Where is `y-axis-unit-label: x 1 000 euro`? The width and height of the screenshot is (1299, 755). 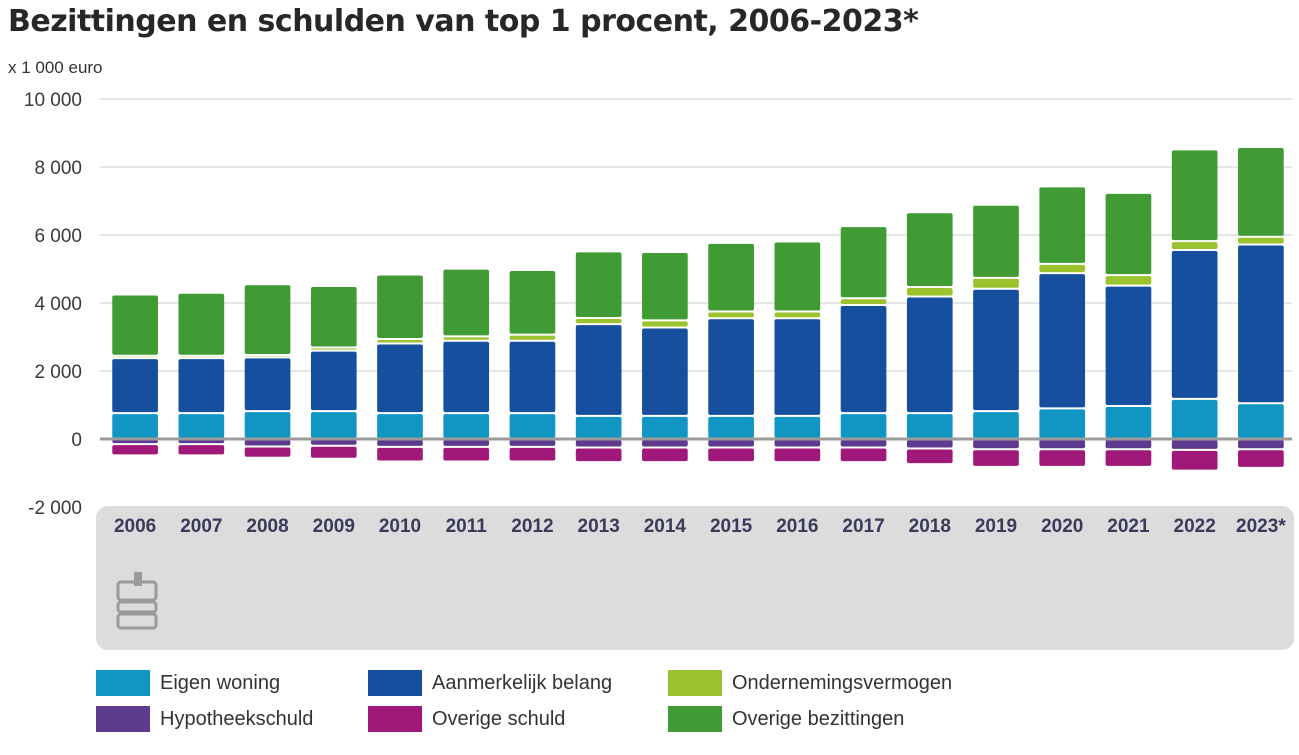 y-axis-unit-label: x 1 000 euro is located at coordinates (55, 67).